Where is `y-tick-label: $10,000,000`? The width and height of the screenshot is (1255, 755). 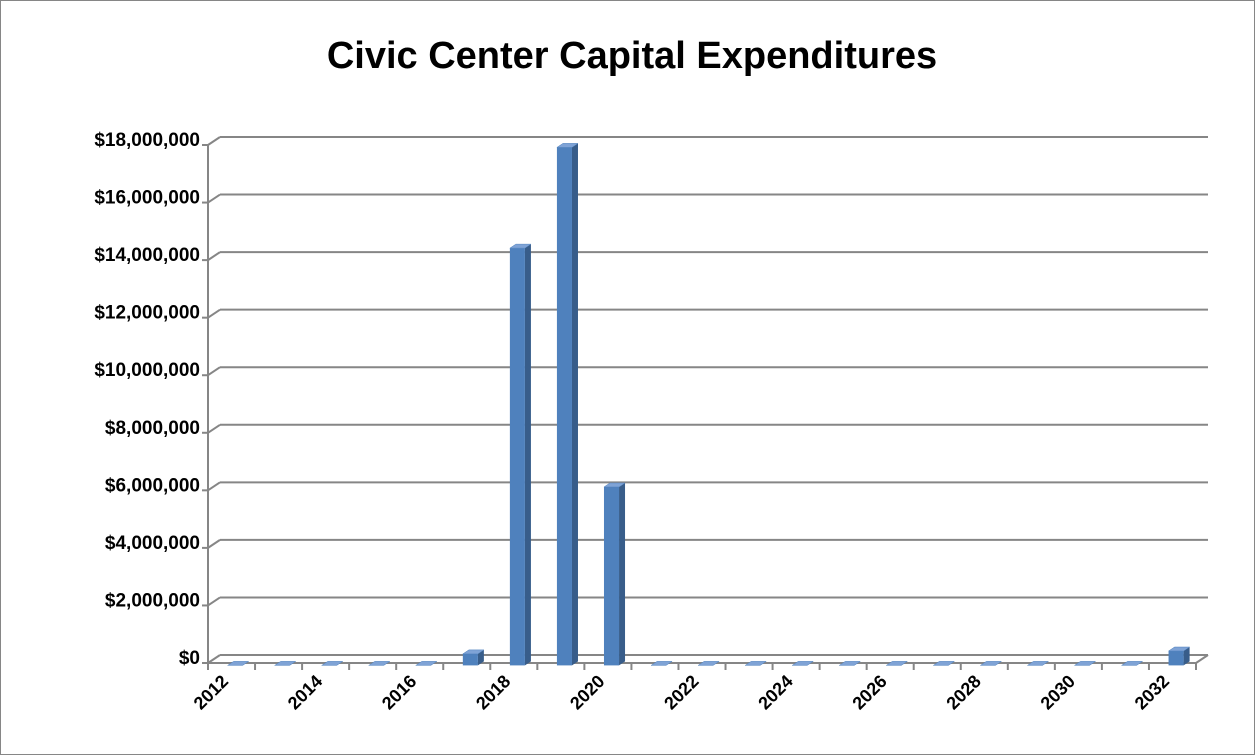
y-tick-label: $10,000,000 is located at coordinates (147, 370).